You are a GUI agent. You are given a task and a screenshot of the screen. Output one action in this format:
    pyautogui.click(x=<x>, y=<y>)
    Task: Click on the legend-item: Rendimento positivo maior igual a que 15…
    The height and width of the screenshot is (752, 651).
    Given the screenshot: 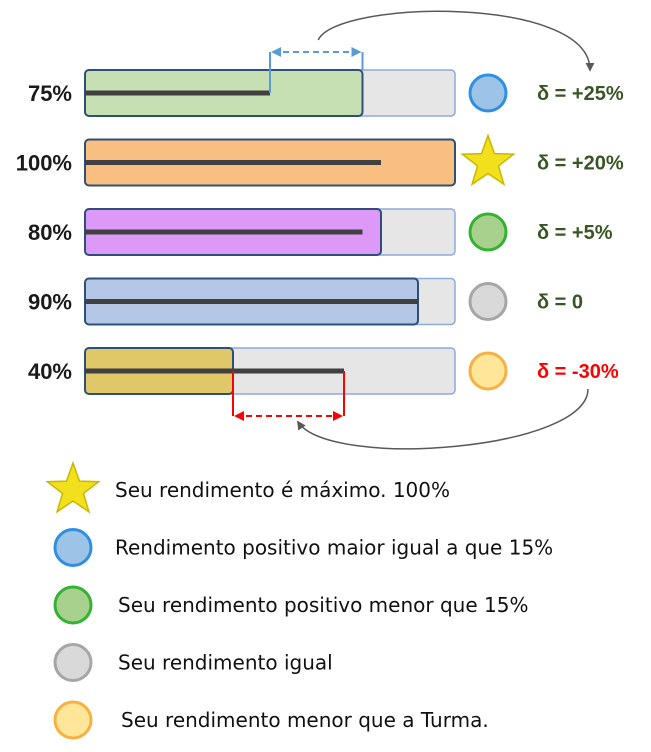 What is the action you would take?
    pyautogui.click(x=303, y=547)
    